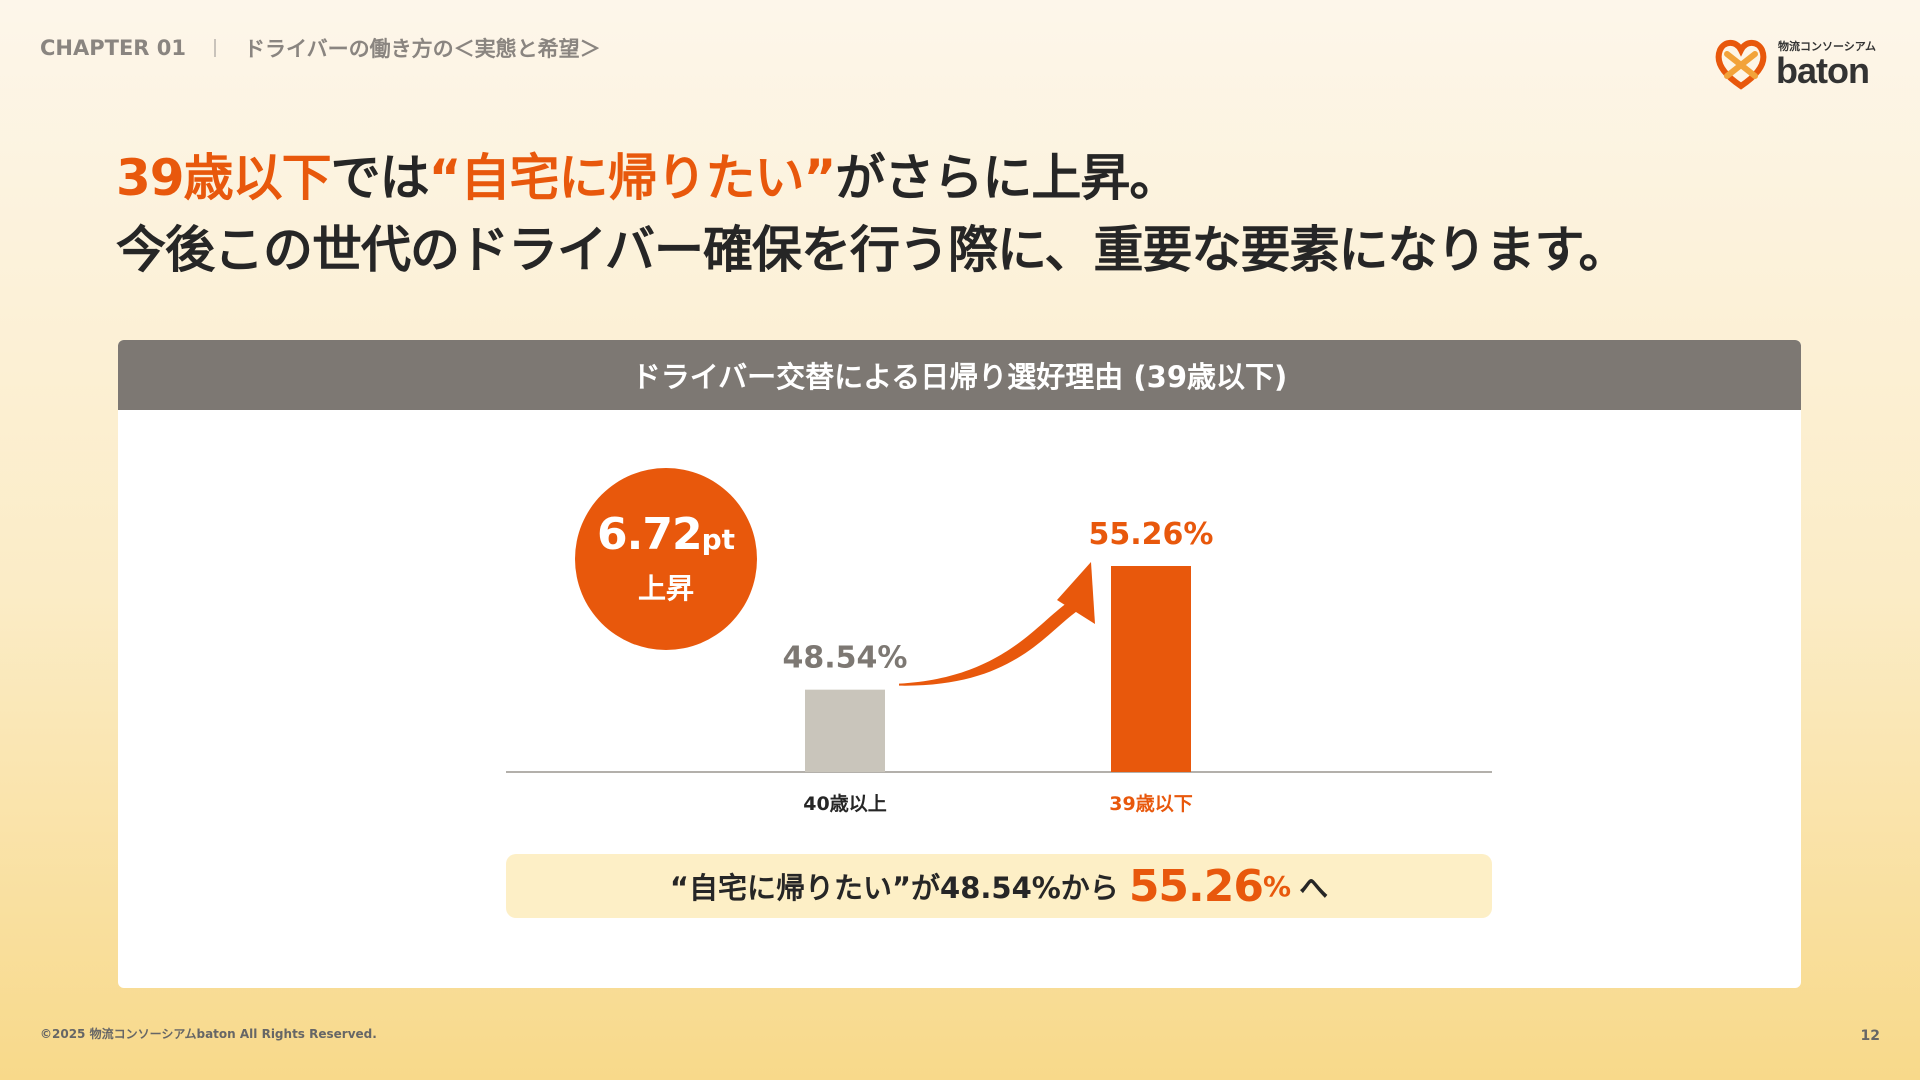 The image size is (1920, 1080). Describe the element at coordinates (992, 642) in the screenshot. I see `increase-arrow-body` at that location.